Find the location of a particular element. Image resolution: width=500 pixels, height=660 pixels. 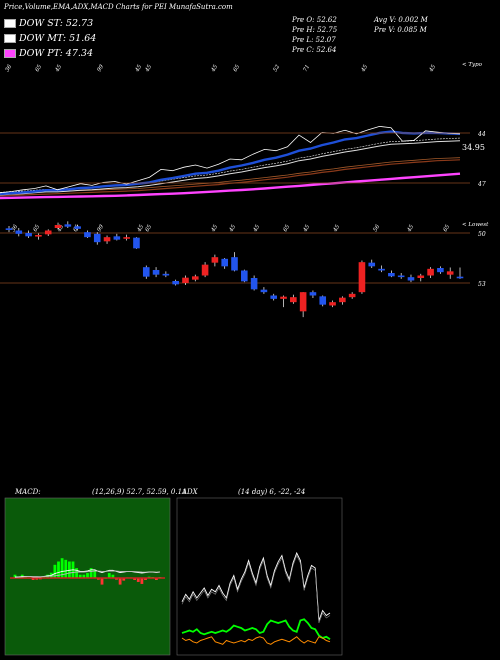

candle-y-tick: 50 is located at coordinates (482, 234).